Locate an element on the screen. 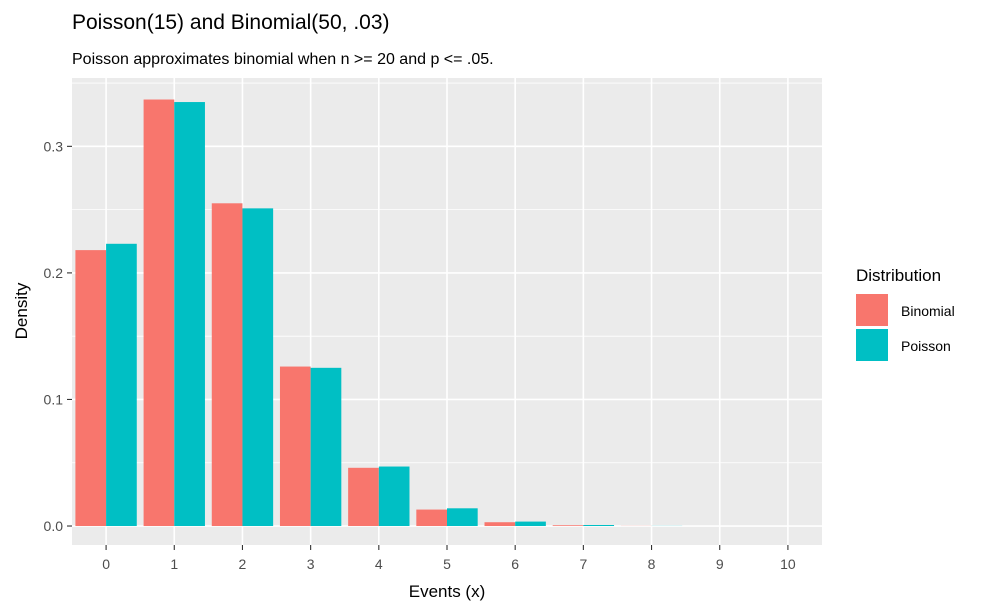 The image size is (991, 612). legend-label-binomial: Binomial is located at coordinates (928, 311).